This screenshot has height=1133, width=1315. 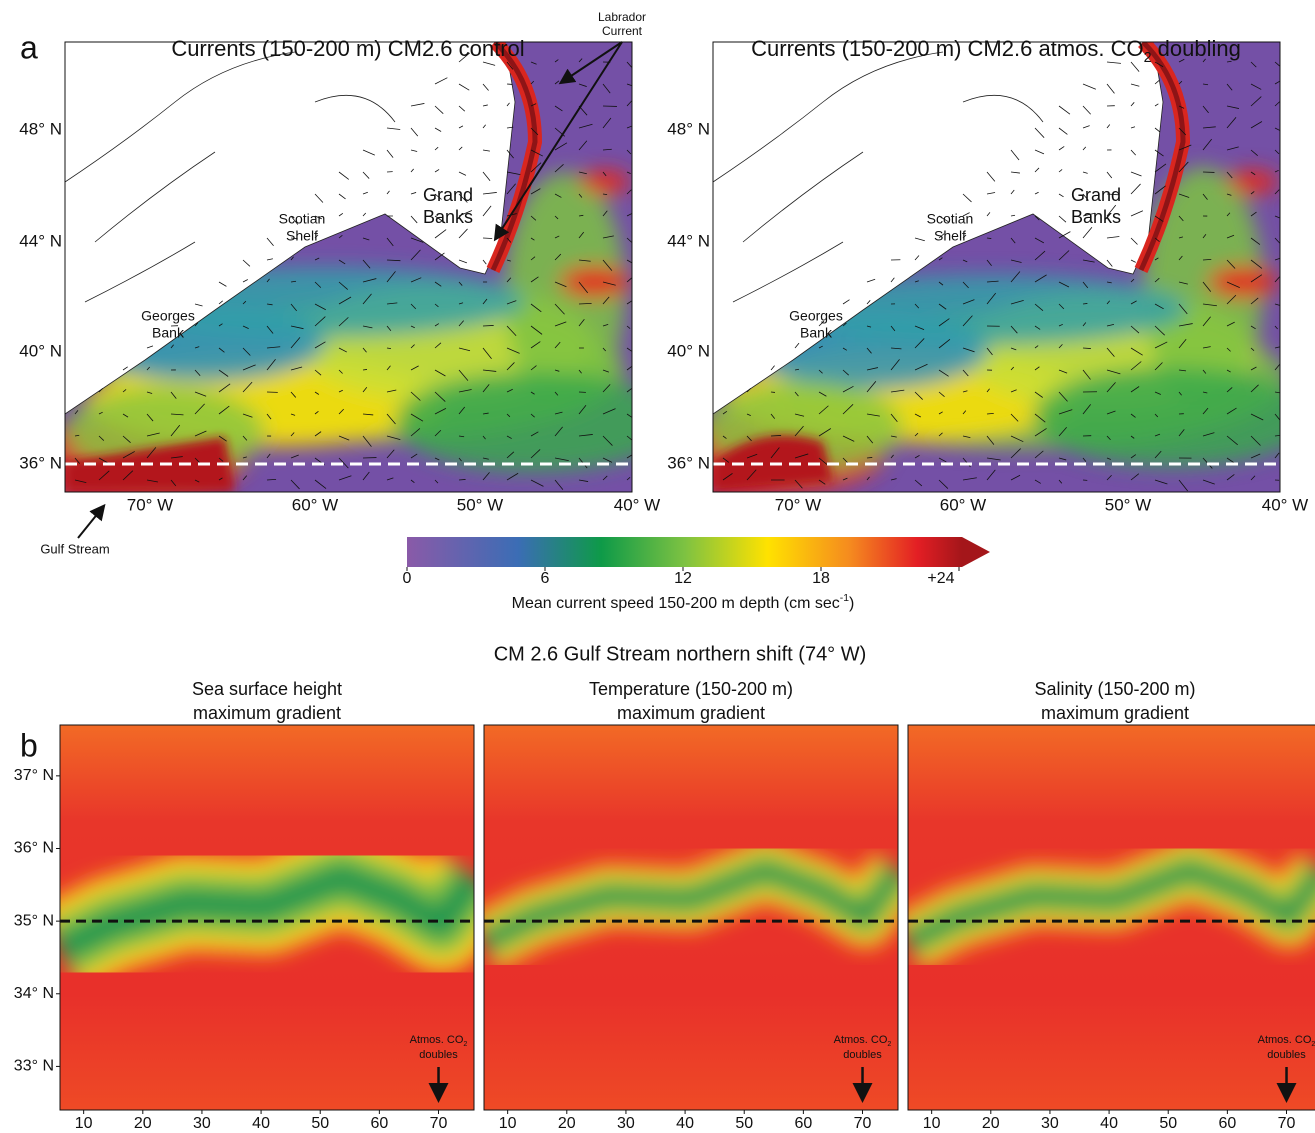 What do you see at coordinates (150, 504) in the screenshot?
I see `lon-tick-label: 70° W` at bounding box center [150, 504].